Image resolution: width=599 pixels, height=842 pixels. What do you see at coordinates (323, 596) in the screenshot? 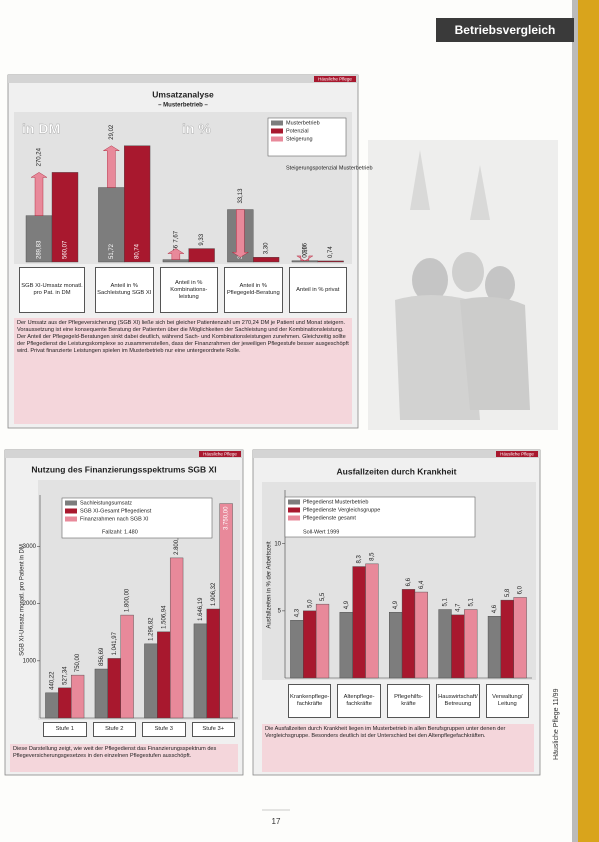
I see `value-label: 5,5` at bounding box center [323, 596].